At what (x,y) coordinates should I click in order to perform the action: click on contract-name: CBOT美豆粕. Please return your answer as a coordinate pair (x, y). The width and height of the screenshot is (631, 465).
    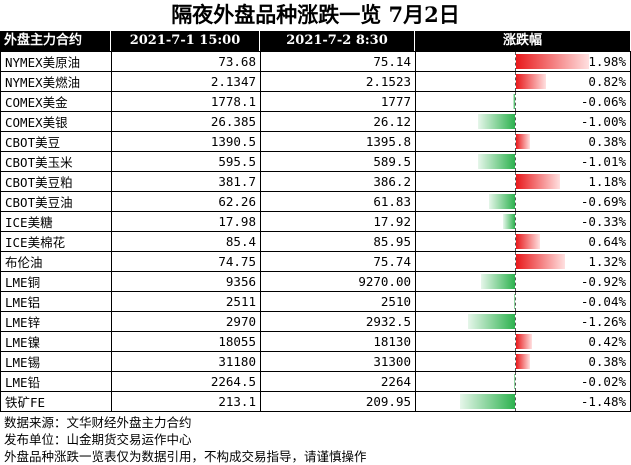
    Looking at the image, I should click on (56, 181).